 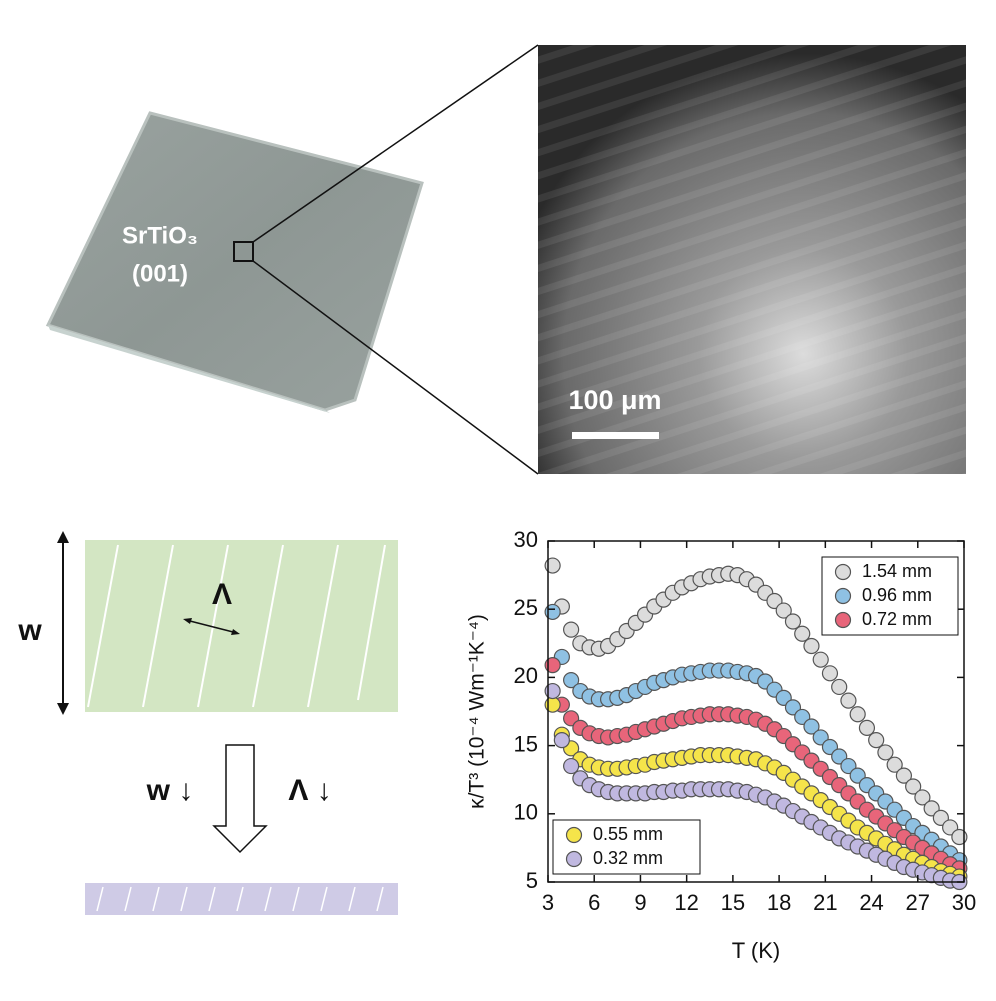 What do you see at coordinates (825, 902) in the screenshot?
I see `x-tick-label: 21` at bounding box center [825, 902].